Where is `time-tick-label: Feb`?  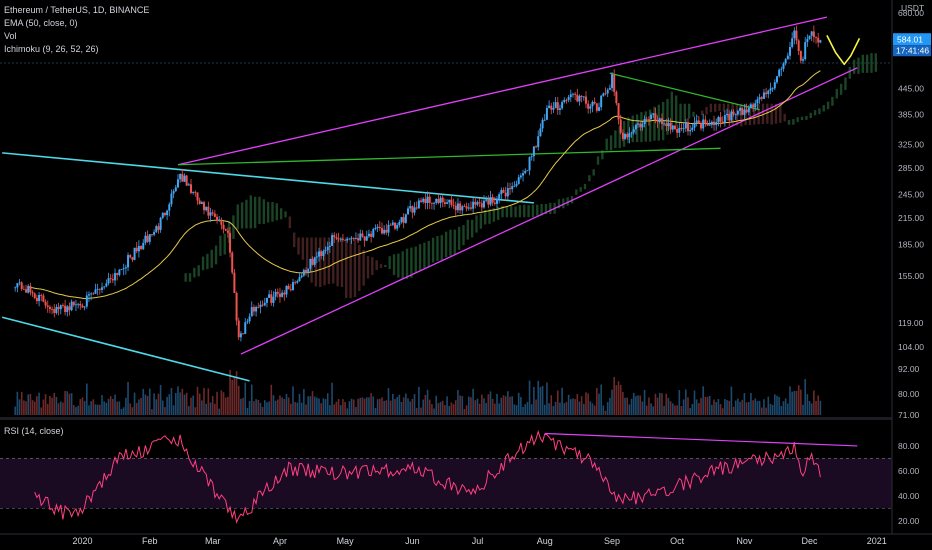
time-tick-label: Feb is located at coordinates (150, 541).